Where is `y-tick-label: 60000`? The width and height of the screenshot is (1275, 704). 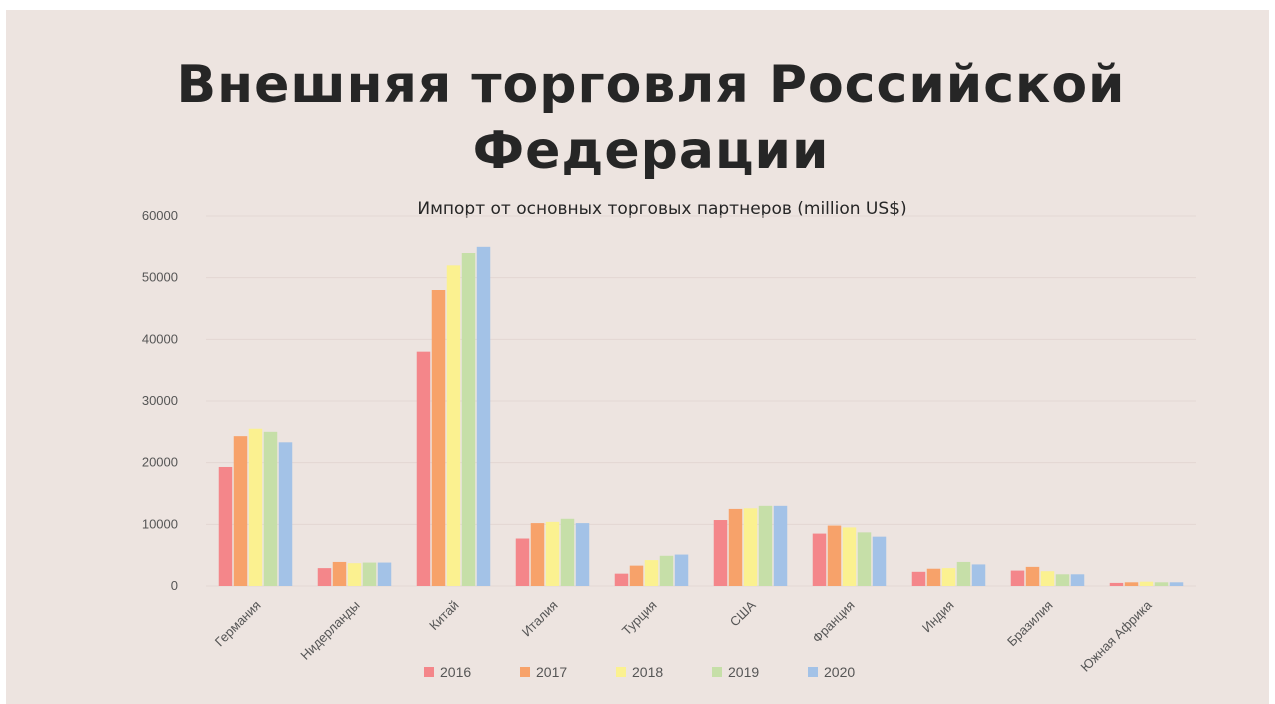 y-tick-label: 60000 is located at coordinates (160, 215).